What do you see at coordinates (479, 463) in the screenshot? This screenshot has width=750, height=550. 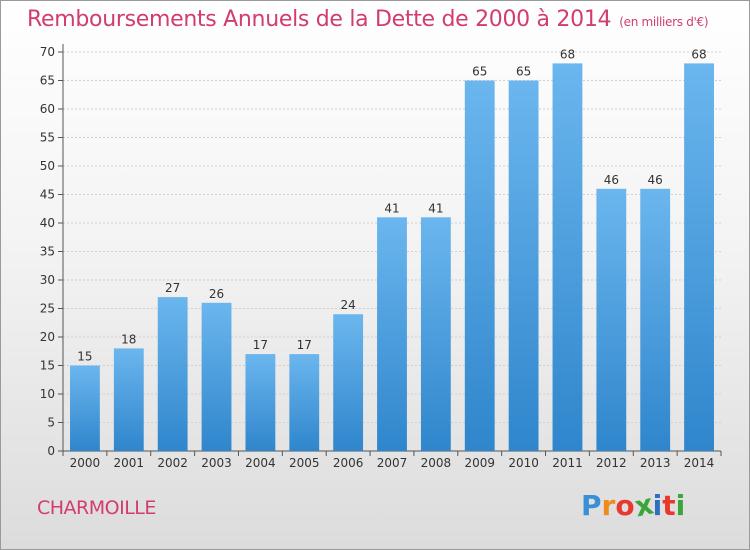 I see `x-tick-label: 2009` at bounding box center [479, 463].